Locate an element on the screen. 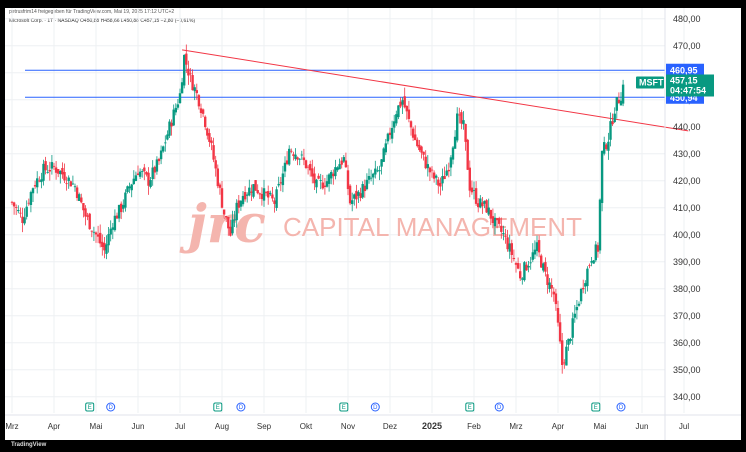 This screenshot has height=452, width=746. trendline is located at coordinates (435, 90).